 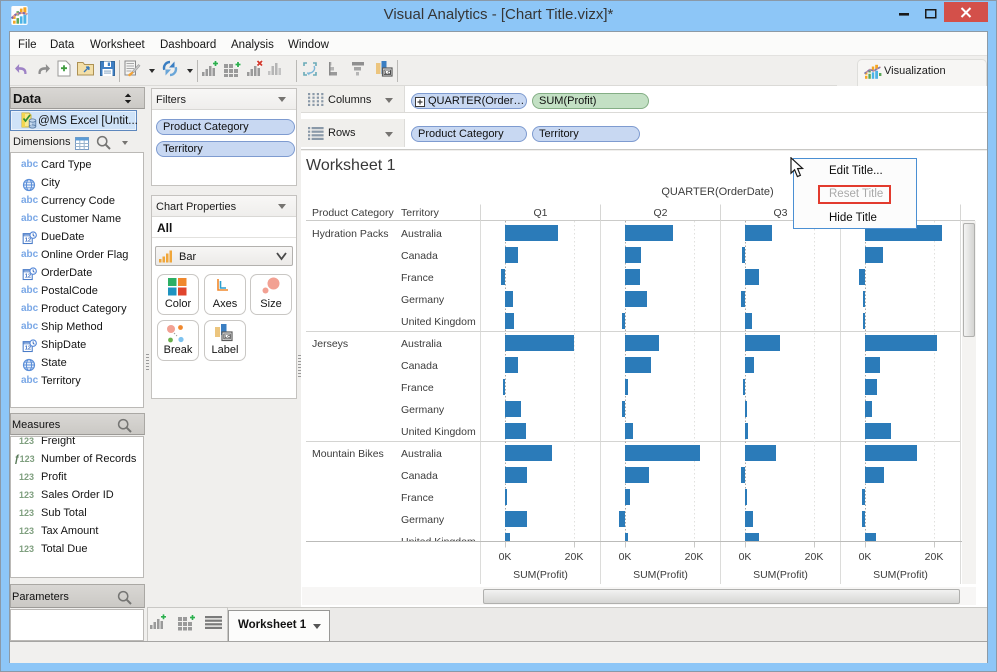 What do you see at coordinates (420, 213) in the screenshot?
I see `svg-text: Territory` at bounding box center [420, 213].